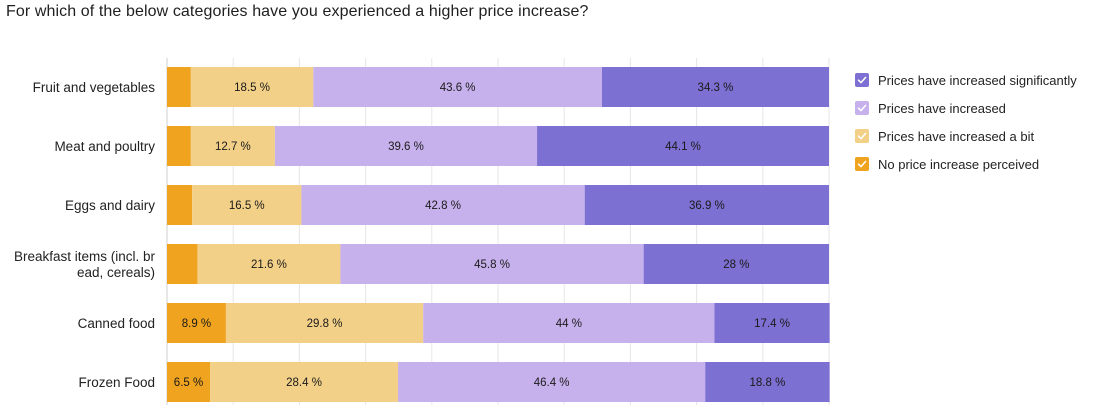  What do you see at coordinates (94, 87) in the screenshot?
I see `category-label: Fruit and vegetables` at bounding box center [94, 87].